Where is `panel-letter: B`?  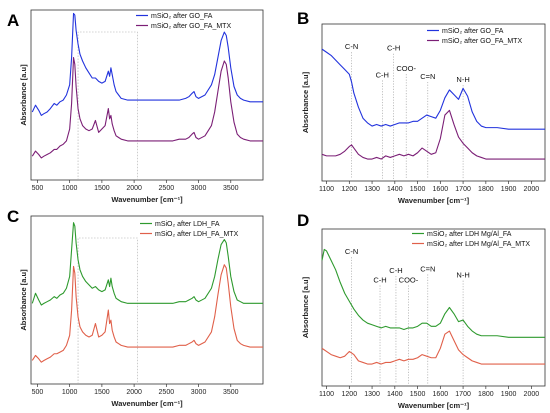
panel-letter: B is located at coordinates (303, 18).